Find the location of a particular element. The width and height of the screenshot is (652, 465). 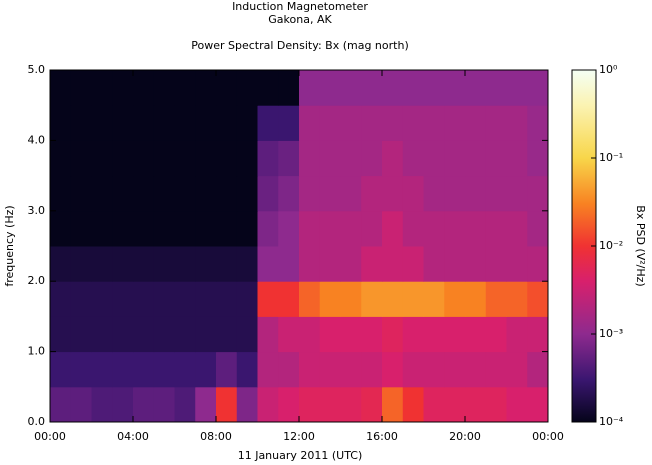

plot-title: Power Spectral Density: Bx (mag north) is located at coordinates (299, 45).